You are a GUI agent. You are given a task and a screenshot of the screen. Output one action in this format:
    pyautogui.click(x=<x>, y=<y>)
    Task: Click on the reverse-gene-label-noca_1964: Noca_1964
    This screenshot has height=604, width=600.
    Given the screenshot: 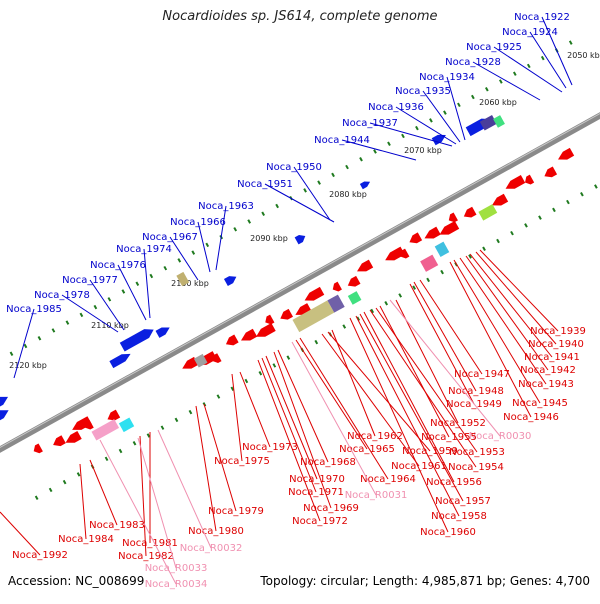 What is the action you would take?
    pyautogui.click(x=357, y=411)
    